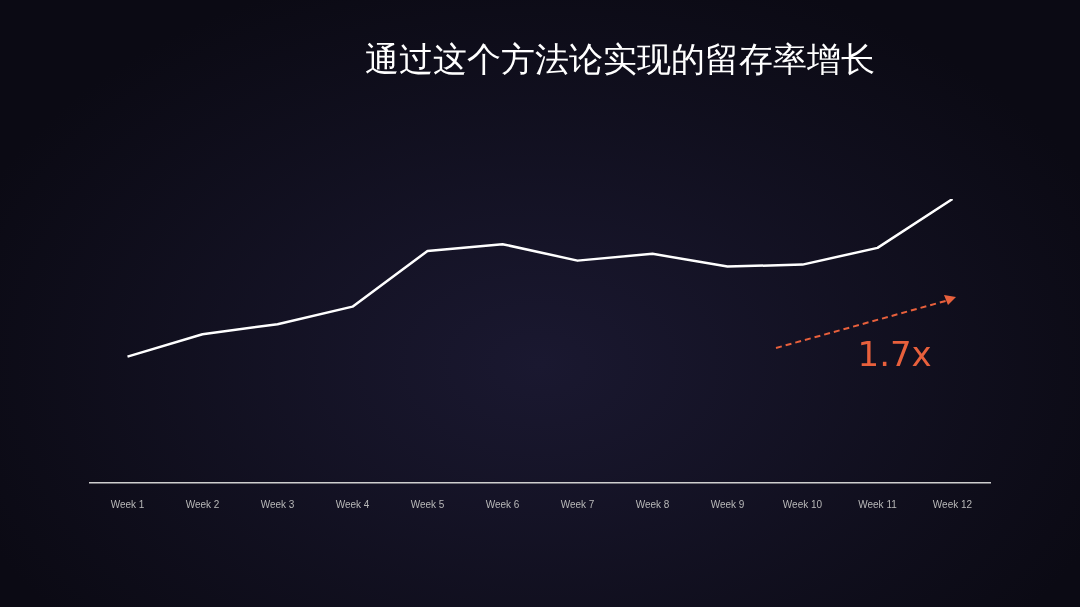 This screenshot has width=1080, height=607. I want to click on x-tick-label: Week 6, so click(502, 504).